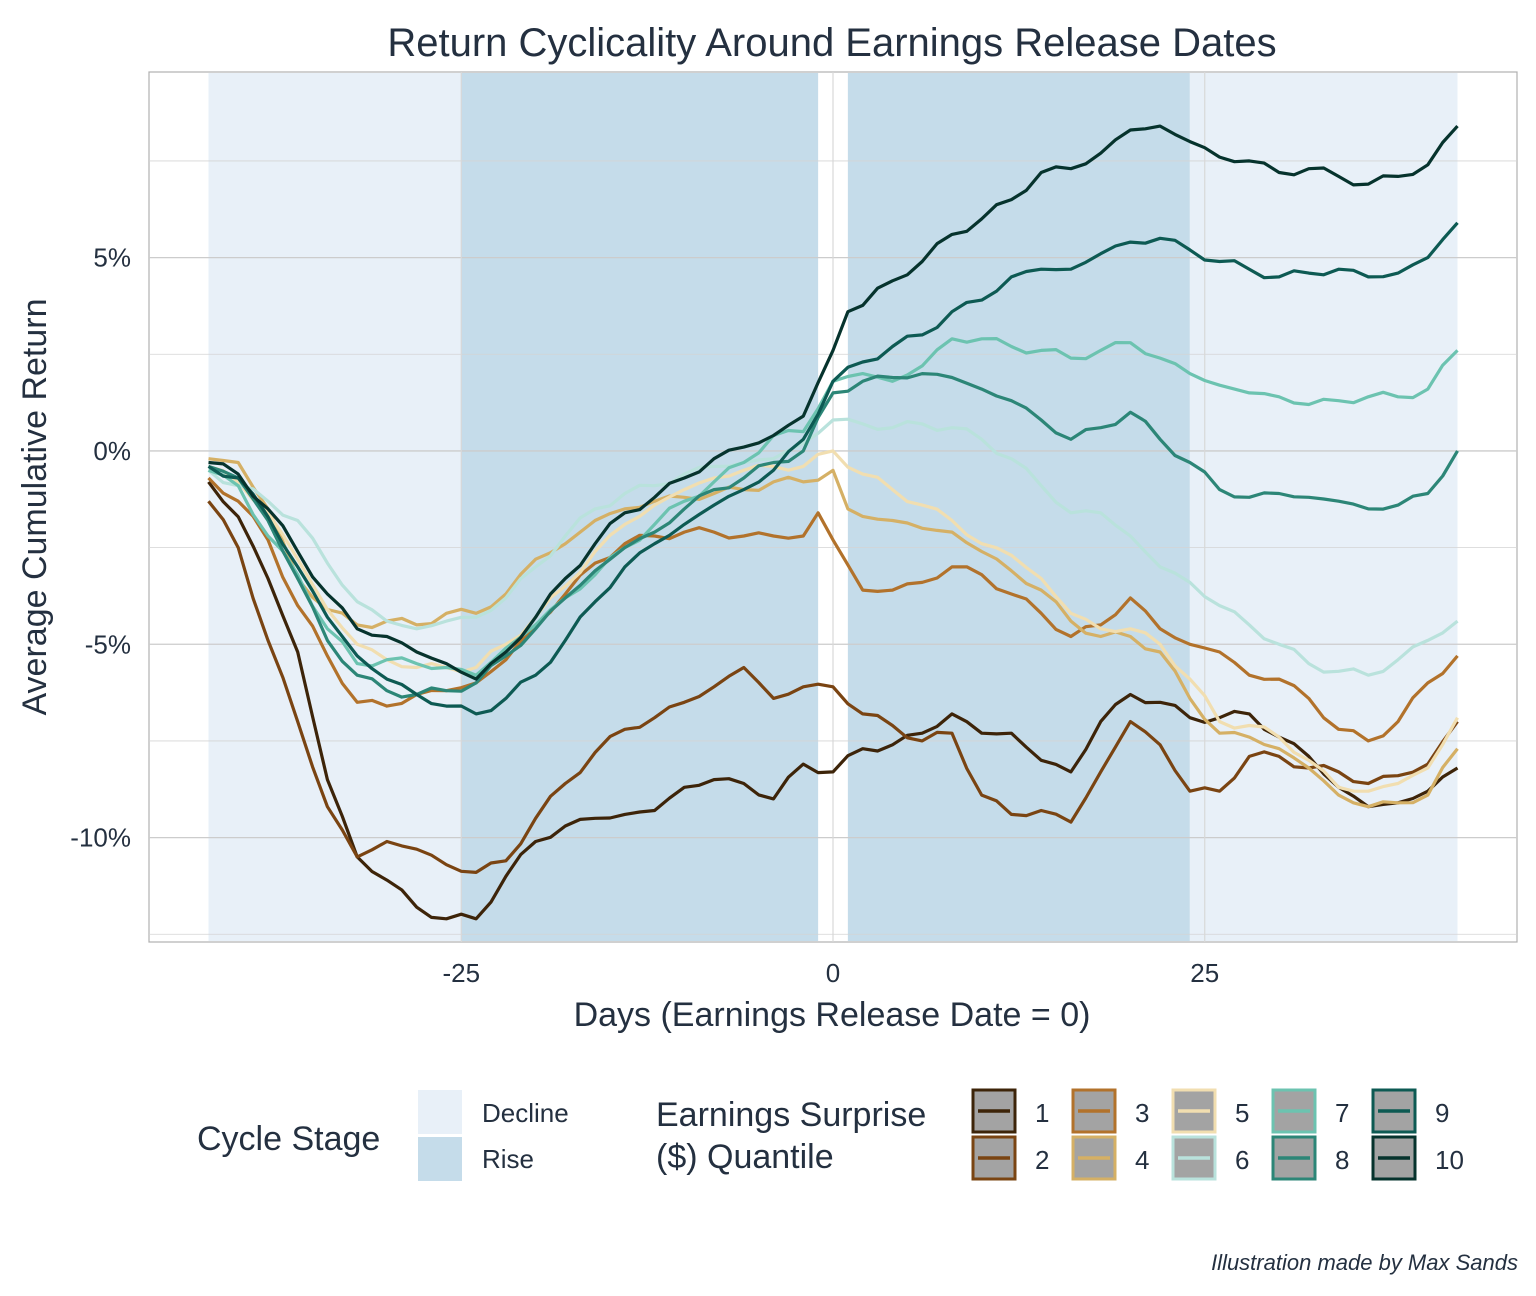 This screenshot has width=1536, height=1296. What do you see at coordinates (35, 506) in the screenshot?
I see `y-axis-label: Average Cumulative Return` at bounding box center [35, 506].